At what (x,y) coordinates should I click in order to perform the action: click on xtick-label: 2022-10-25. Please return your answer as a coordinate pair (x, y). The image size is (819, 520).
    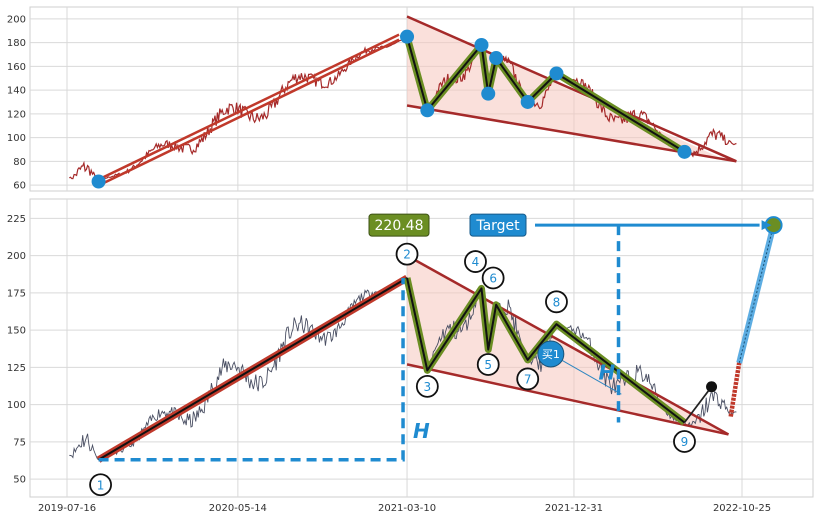
    Looking at the image, I should click on (742, 508).